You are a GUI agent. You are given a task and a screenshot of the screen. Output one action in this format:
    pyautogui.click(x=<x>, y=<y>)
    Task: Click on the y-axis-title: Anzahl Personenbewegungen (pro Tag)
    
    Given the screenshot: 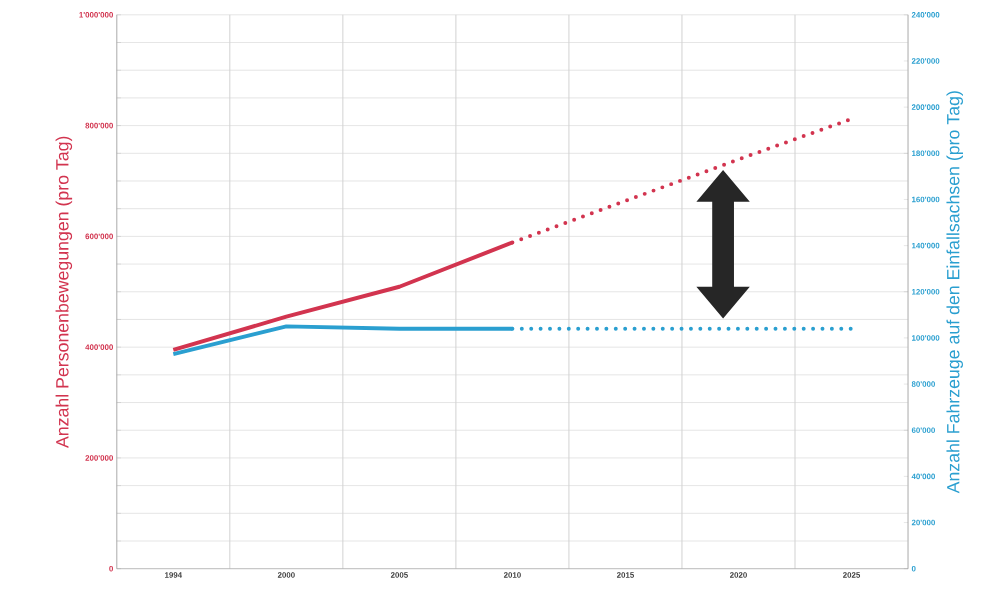 What is the action you would take?
    pyautogui.click(x=64, y=292)
    